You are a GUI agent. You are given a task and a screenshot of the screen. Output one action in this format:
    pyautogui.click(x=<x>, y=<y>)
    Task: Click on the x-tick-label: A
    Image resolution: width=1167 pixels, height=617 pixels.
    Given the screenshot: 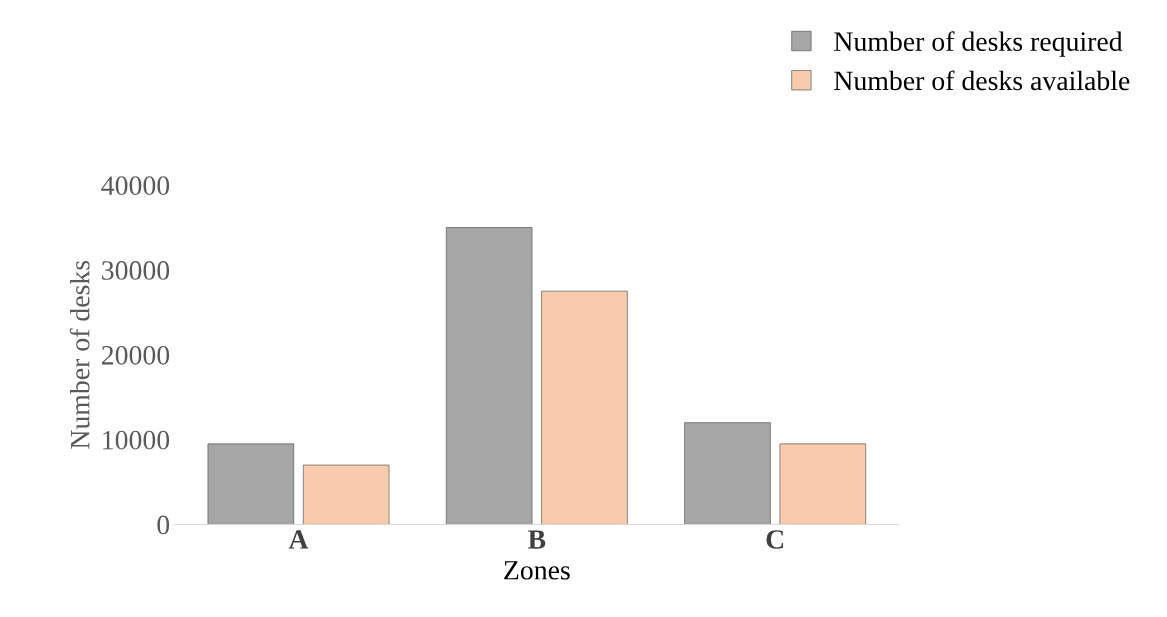 What is the action you would take?
    pyautogui.click(x=298, y=539)
    